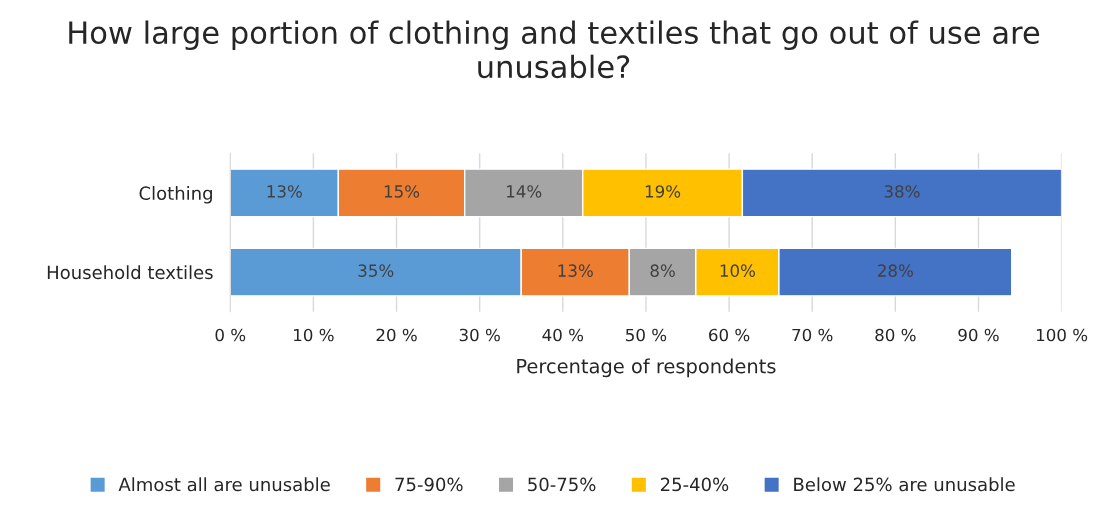 This screenshot has height=511, width=1107. I want to click on x-tick-label: 50 %, so click(646, 335).